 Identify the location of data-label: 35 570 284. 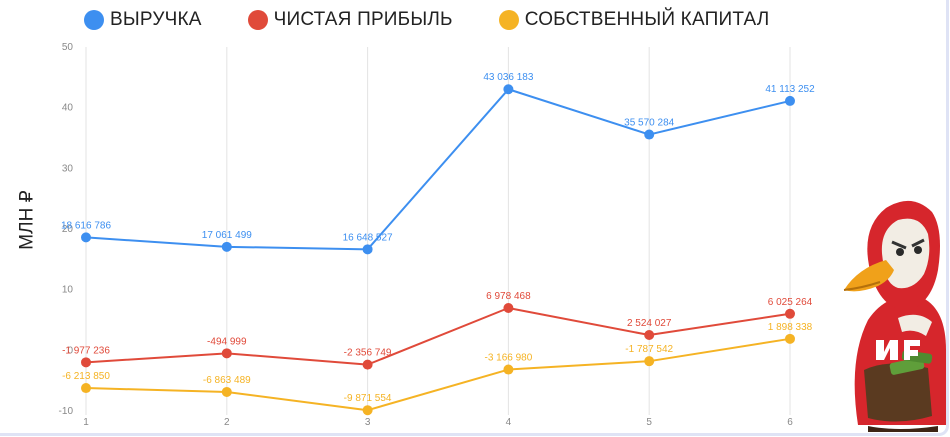
(649, 123).